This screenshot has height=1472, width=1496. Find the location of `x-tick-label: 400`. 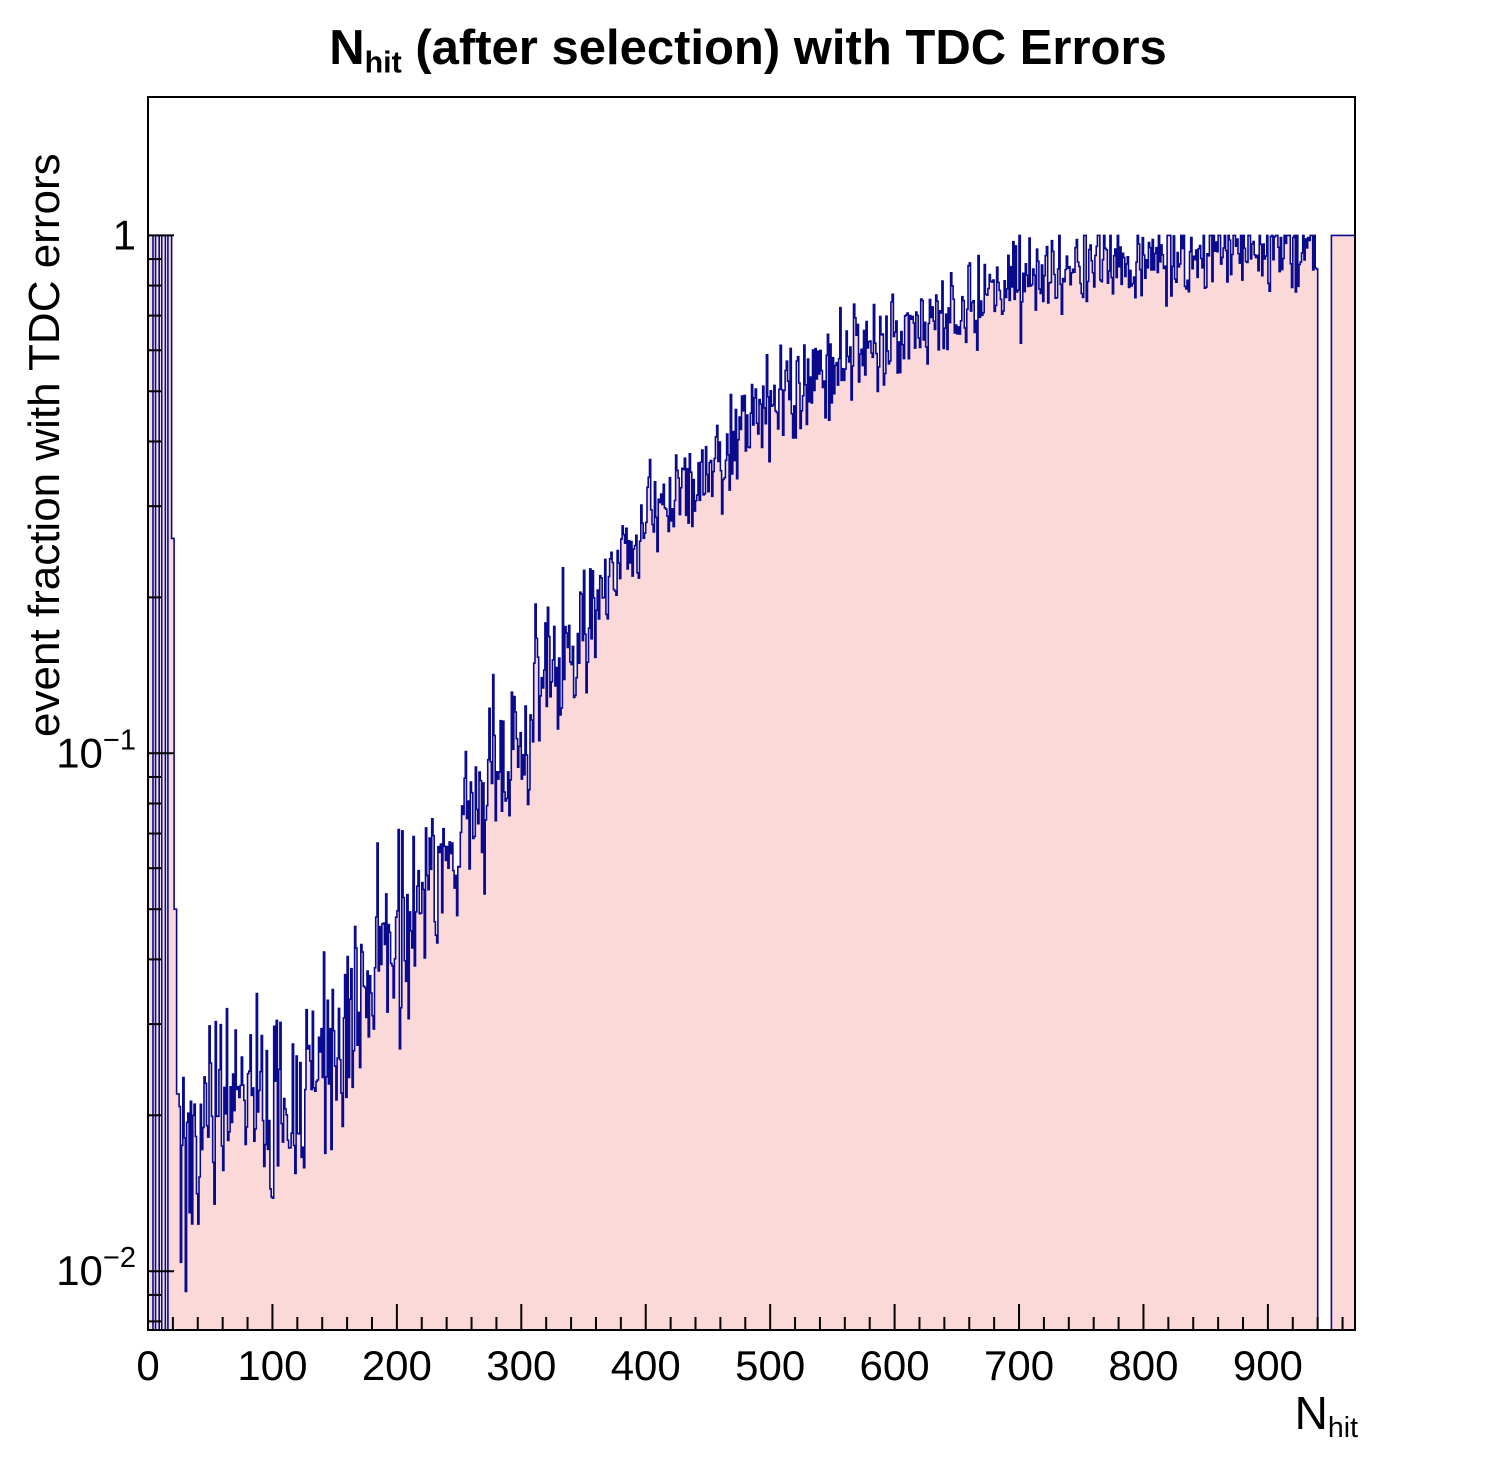

x-tick-label: 400 is located at coordinates (646, 1365).